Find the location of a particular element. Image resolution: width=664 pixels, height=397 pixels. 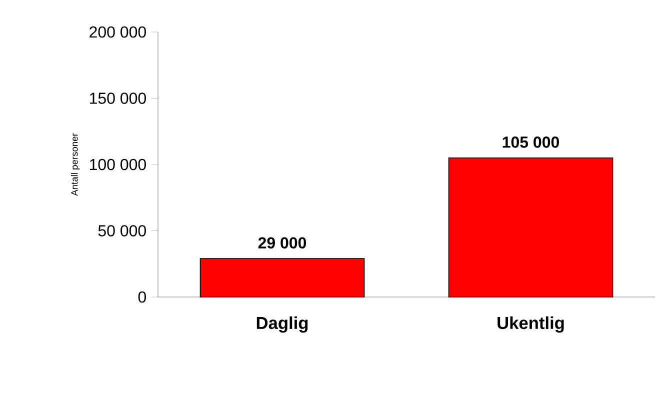

x-tick-label: Daglig is located at coordinates (282, 324).